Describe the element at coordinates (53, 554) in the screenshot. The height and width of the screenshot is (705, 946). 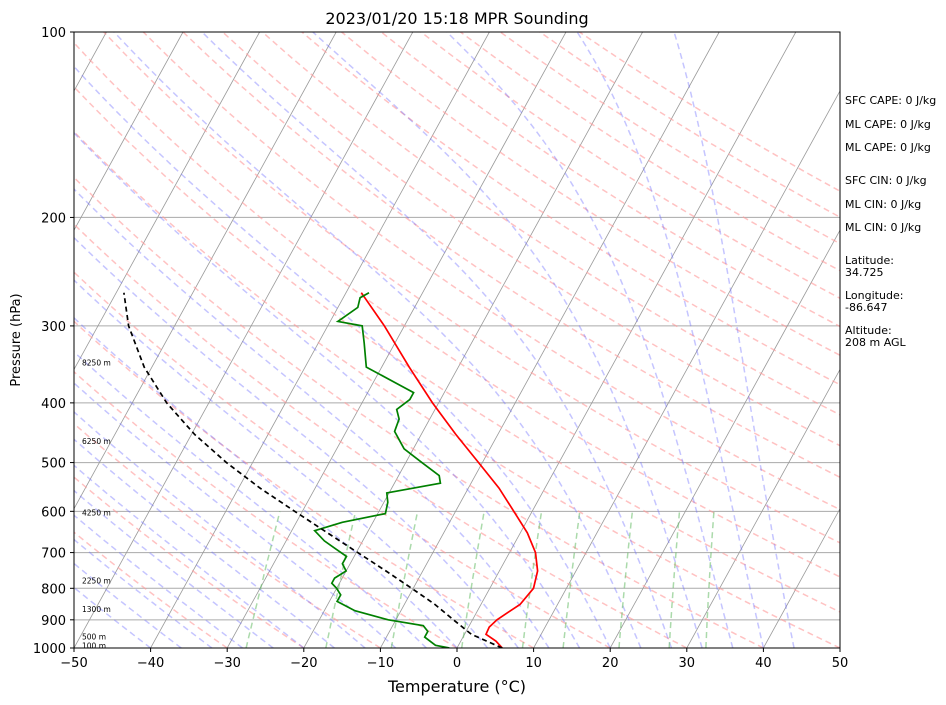
I see `y-tick-label: 700` at that location.